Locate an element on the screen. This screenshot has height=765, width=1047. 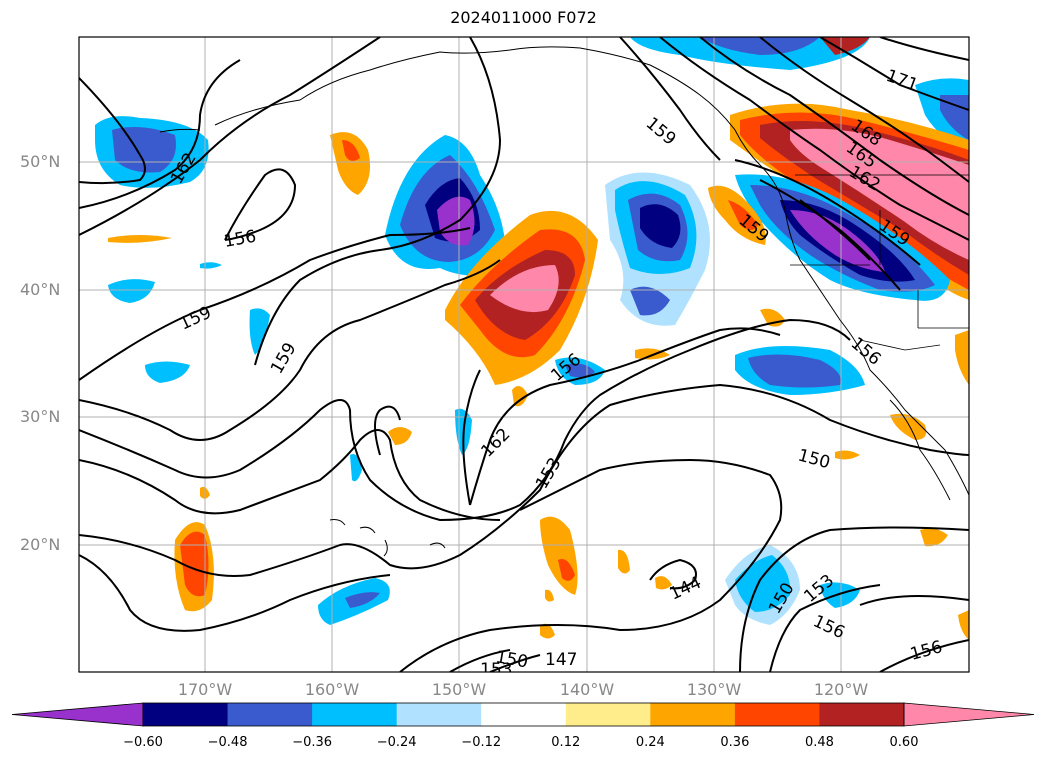
contour-label: 153 is located at coordinates (496, 670).